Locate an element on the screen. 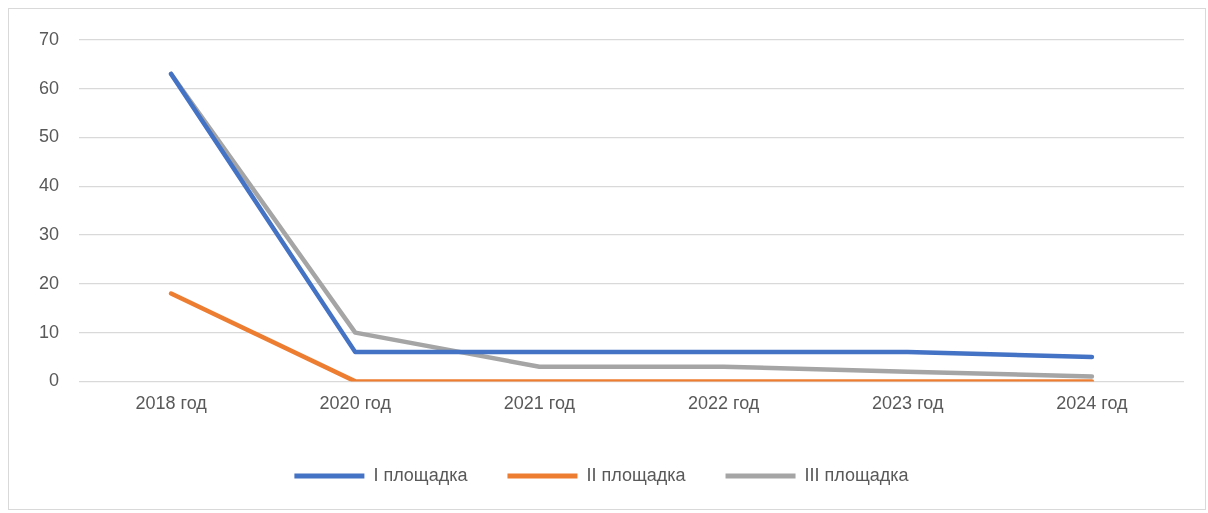 The height and width of the screenshot is (513, 1208). x-tick-label: 2022 год is located at coordinates (723, 403).